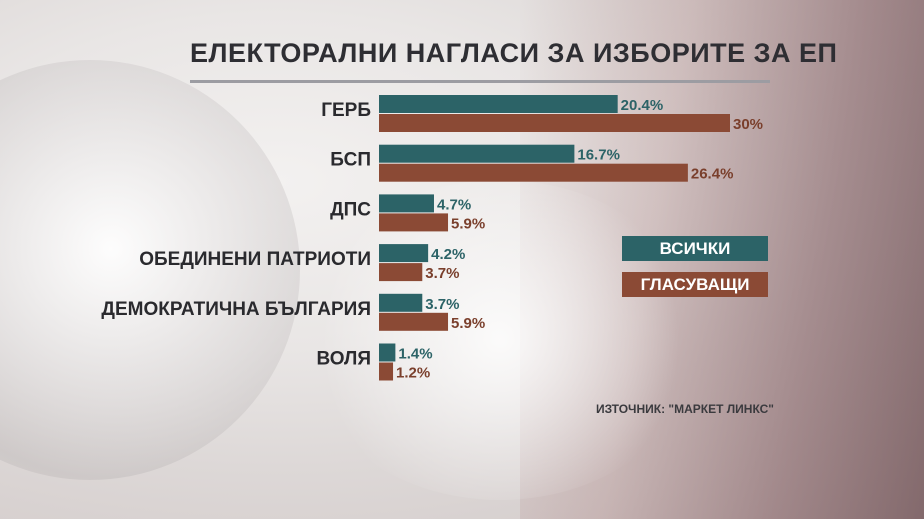 The width and height of the screenshot is (924, 519). I want to click on legend: ВСИЧКИ ГЛАСУВАЩИ, so click(695, 272).